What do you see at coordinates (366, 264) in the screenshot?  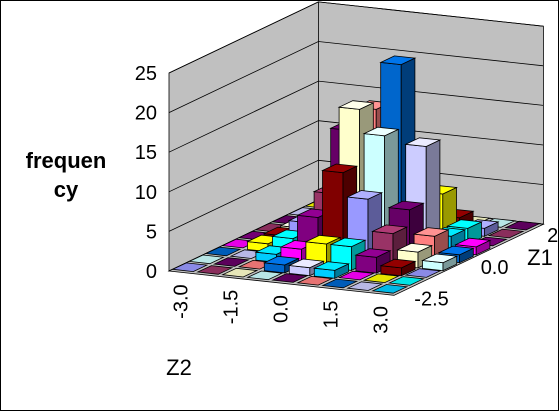 I see `bar-front-face` at bounding box center [366, 264].